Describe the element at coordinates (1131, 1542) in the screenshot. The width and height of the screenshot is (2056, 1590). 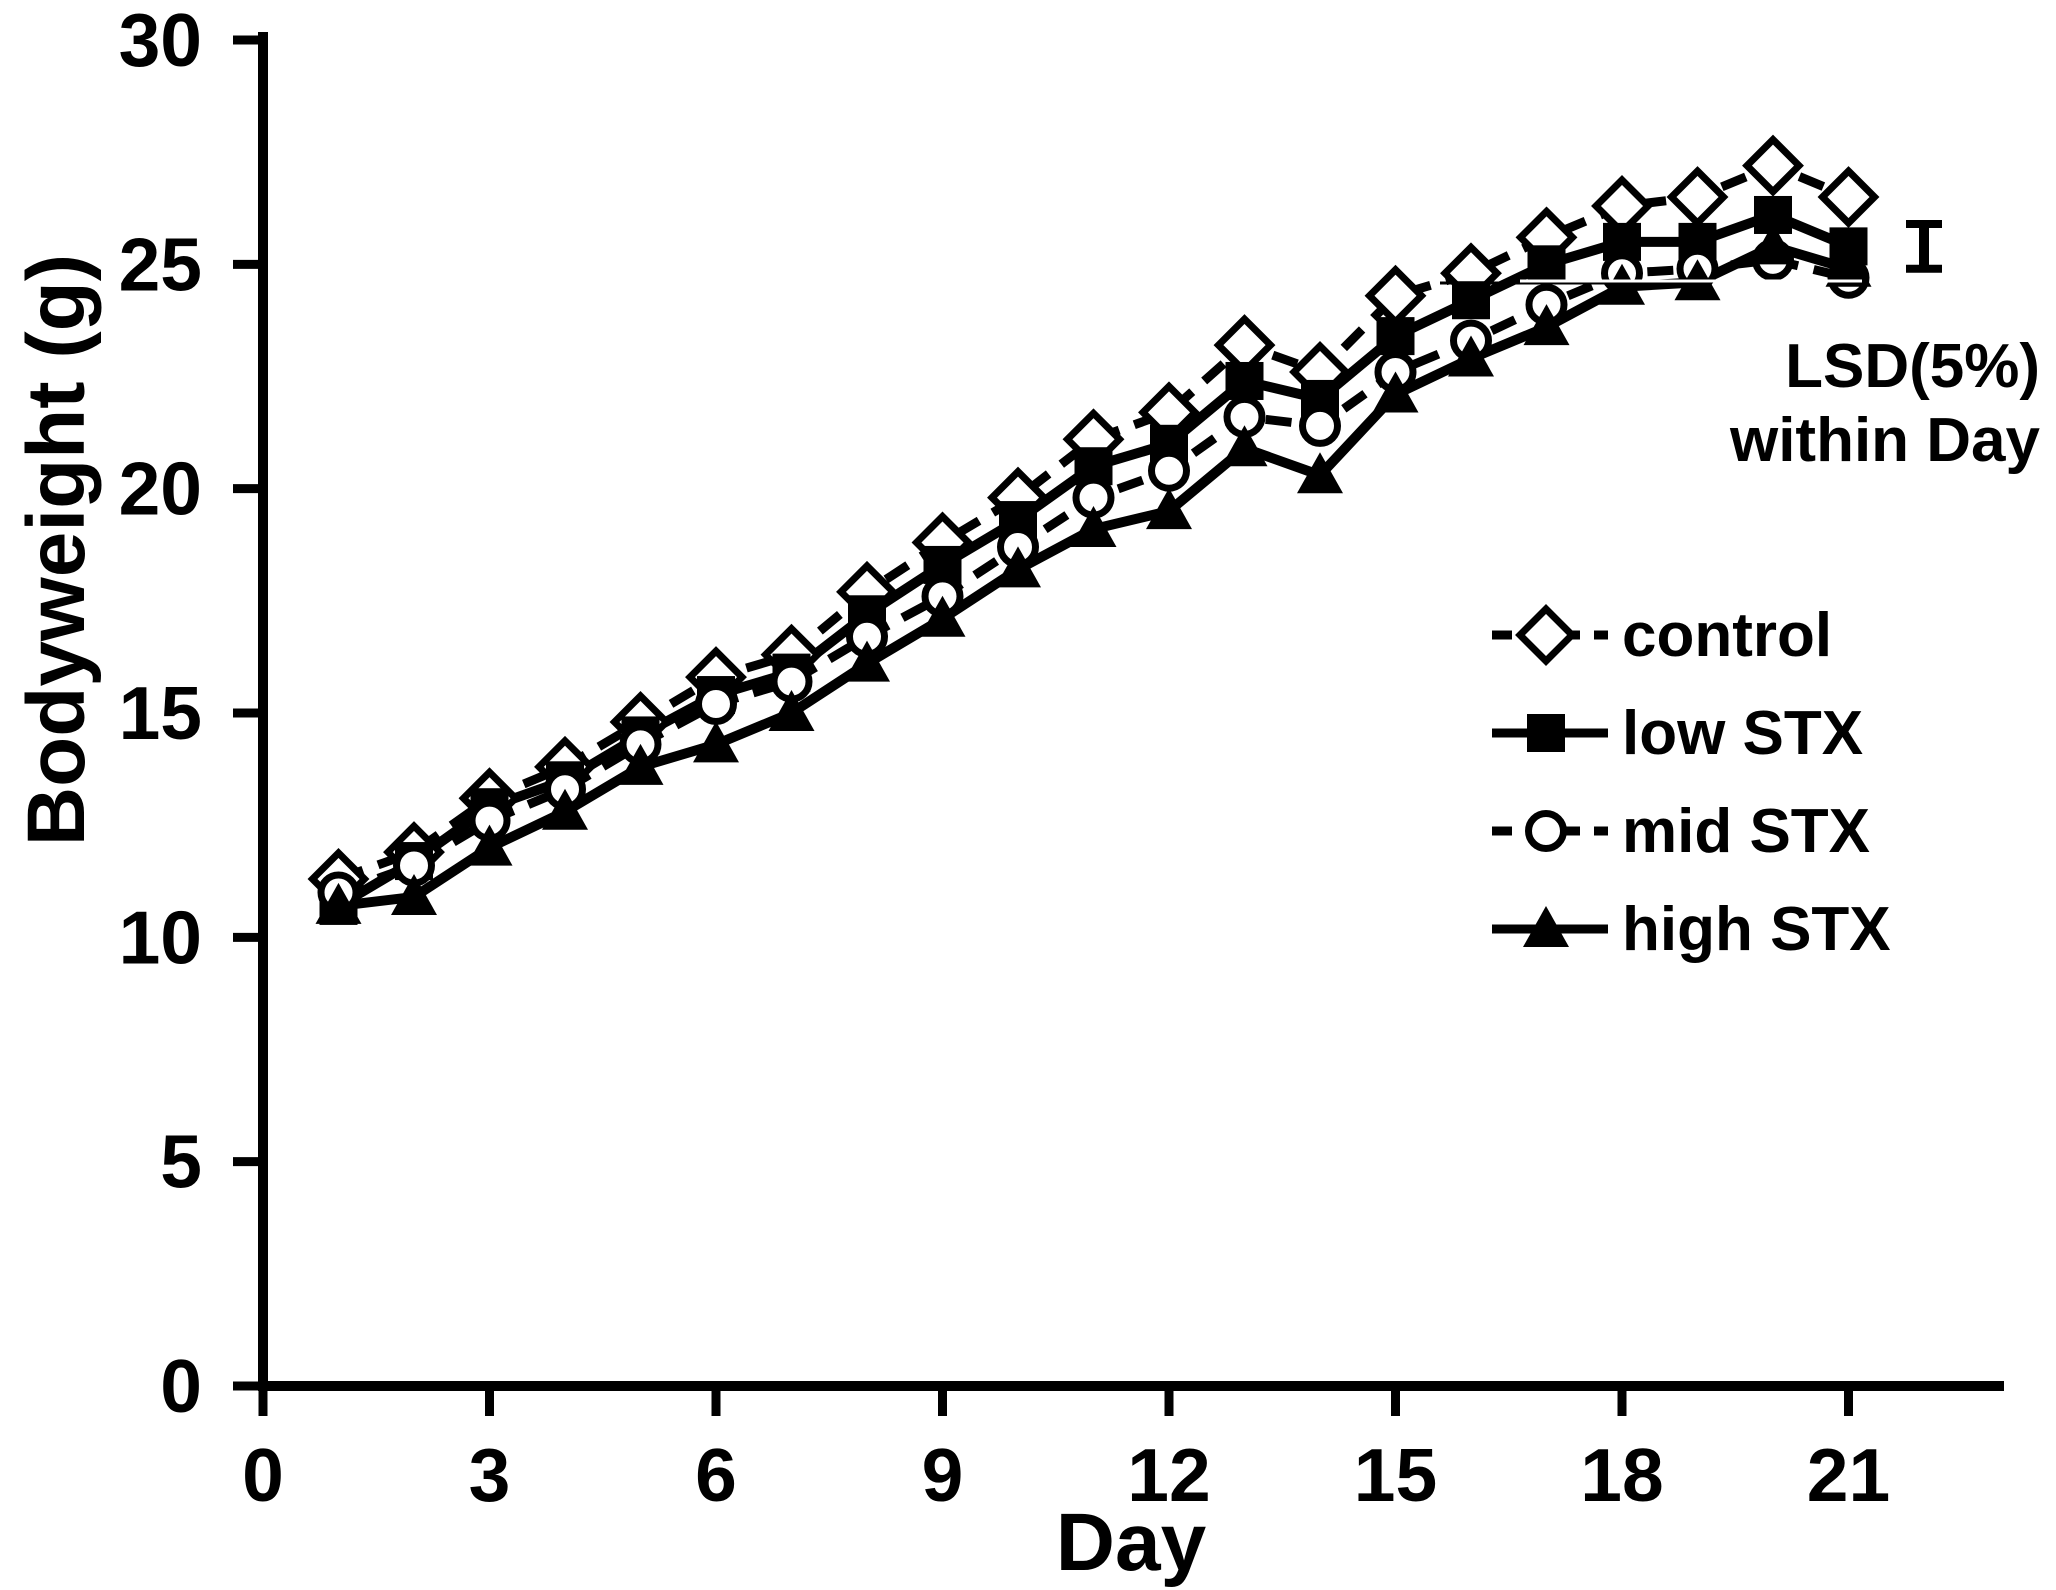
I see `x-axis-title: Day` at that location.